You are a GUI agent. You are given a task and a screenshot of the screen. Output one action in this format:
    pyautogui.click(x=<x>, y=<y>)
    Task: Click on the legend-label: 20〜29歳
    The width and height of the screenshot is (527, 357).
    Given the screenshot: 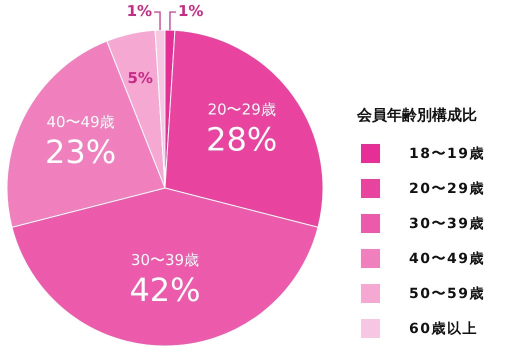 What is the action you would take?
    pyautogui.click(x=447, y=189)
    